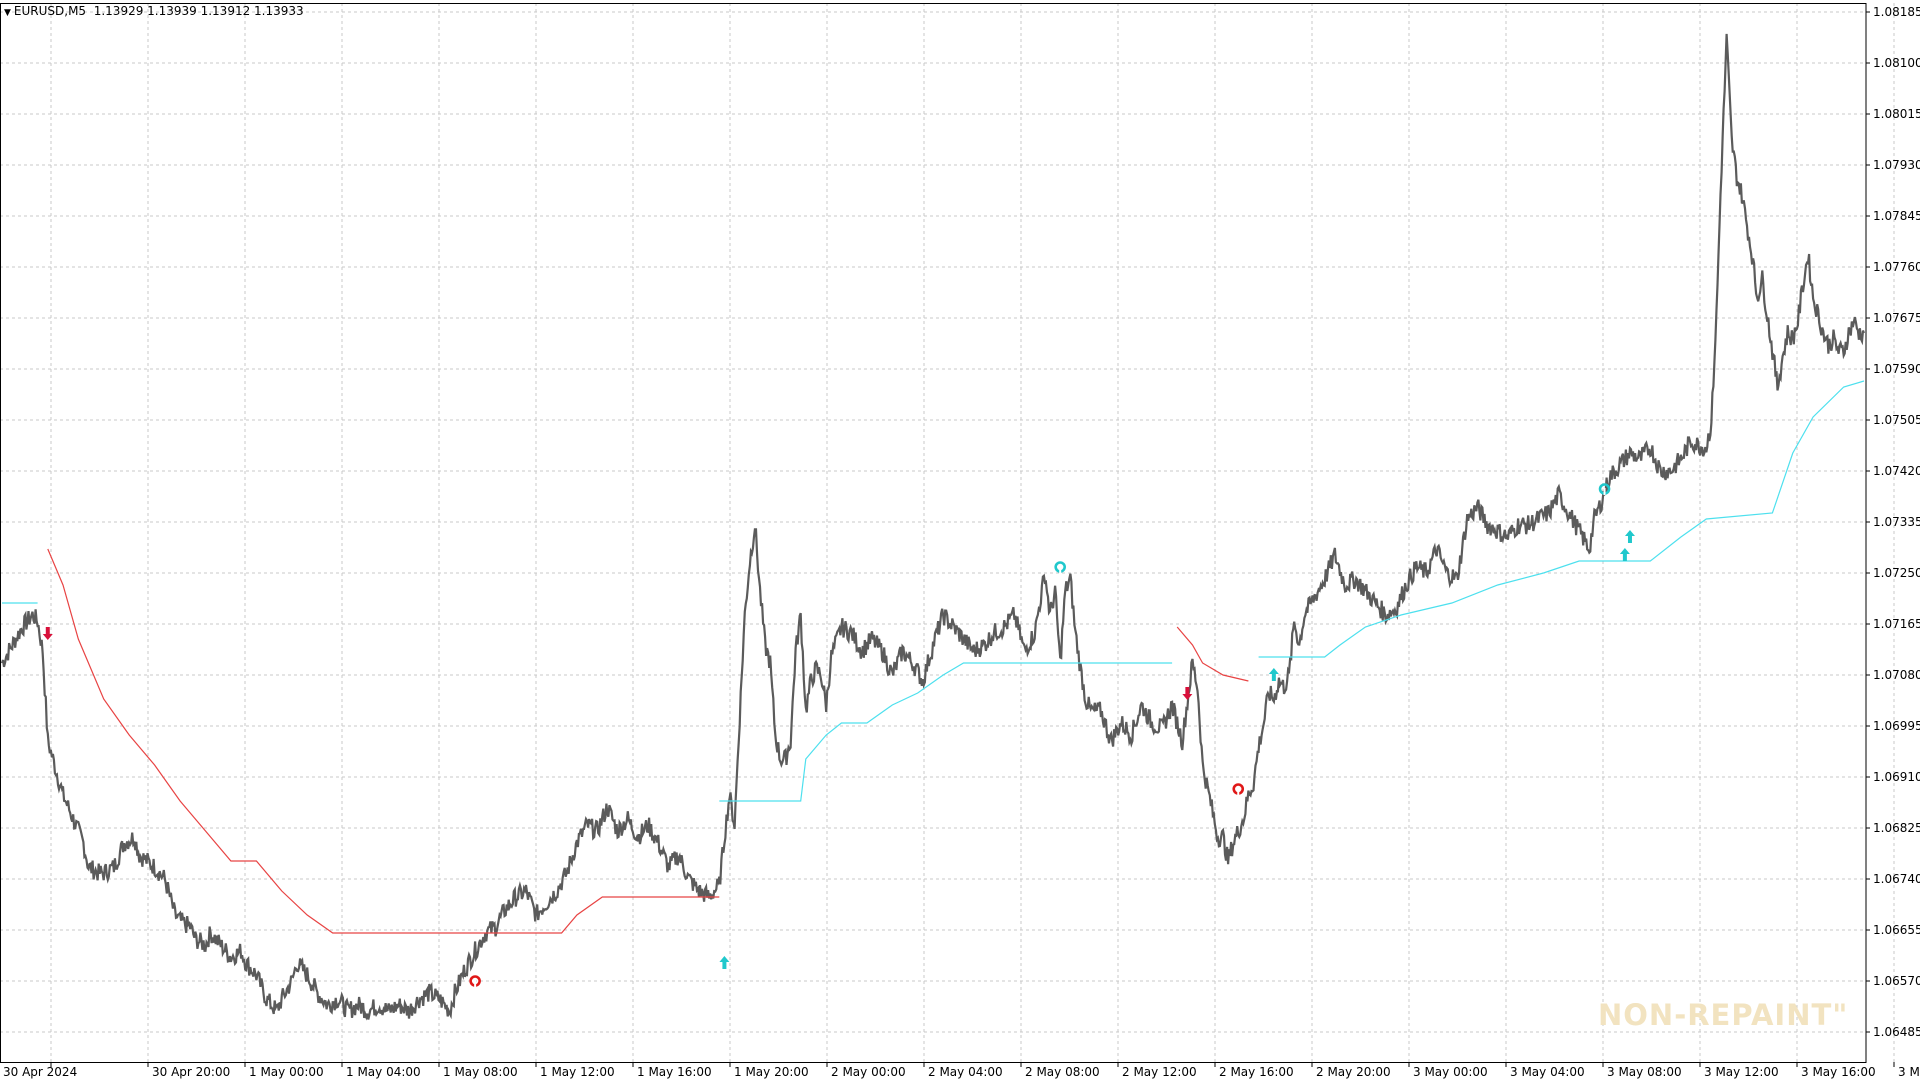 Image resolution: width=1920 pixels, height=1080 pixels. Describe the element at coordinates (674, 1072) in the screenshot. I see `x-tick-label: 1 May 16:00` at that location.